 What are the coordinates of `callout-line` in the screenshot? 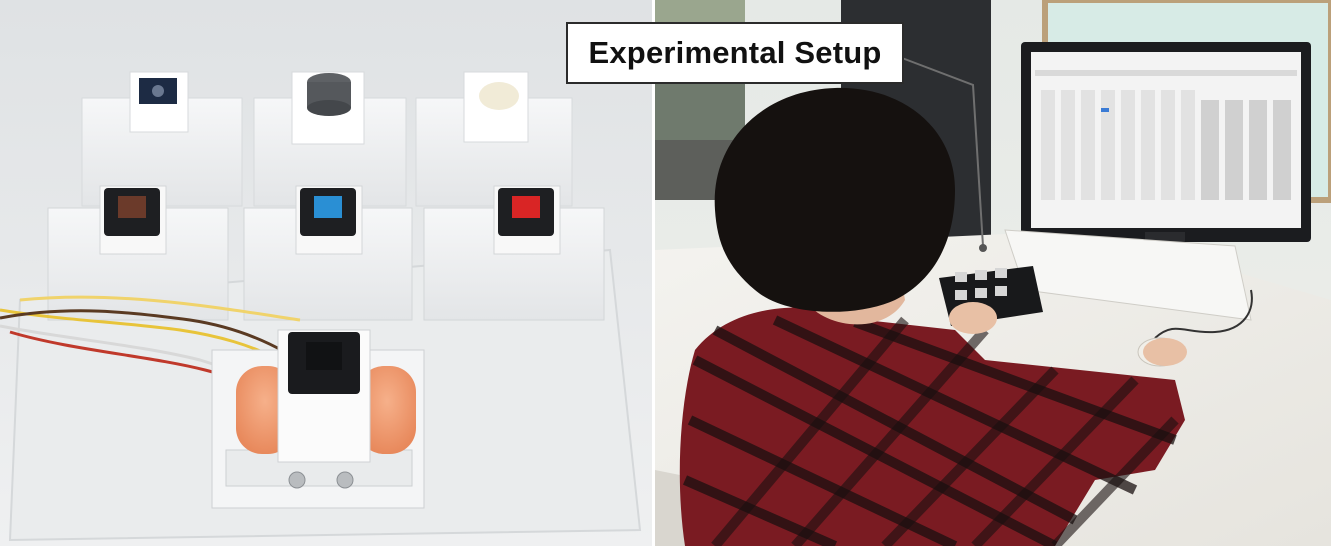 It's located at (942, 152).